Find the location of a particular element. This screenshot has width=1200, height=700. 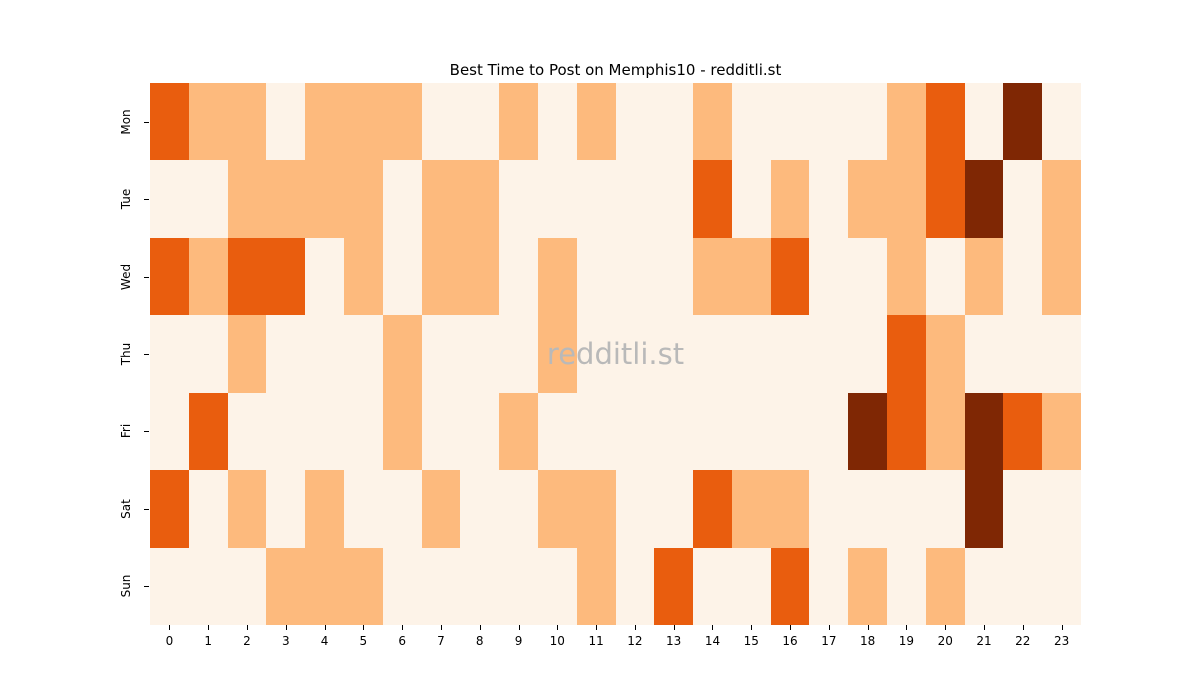

x-tick-label: 5 is located at coordinates (363, 641).